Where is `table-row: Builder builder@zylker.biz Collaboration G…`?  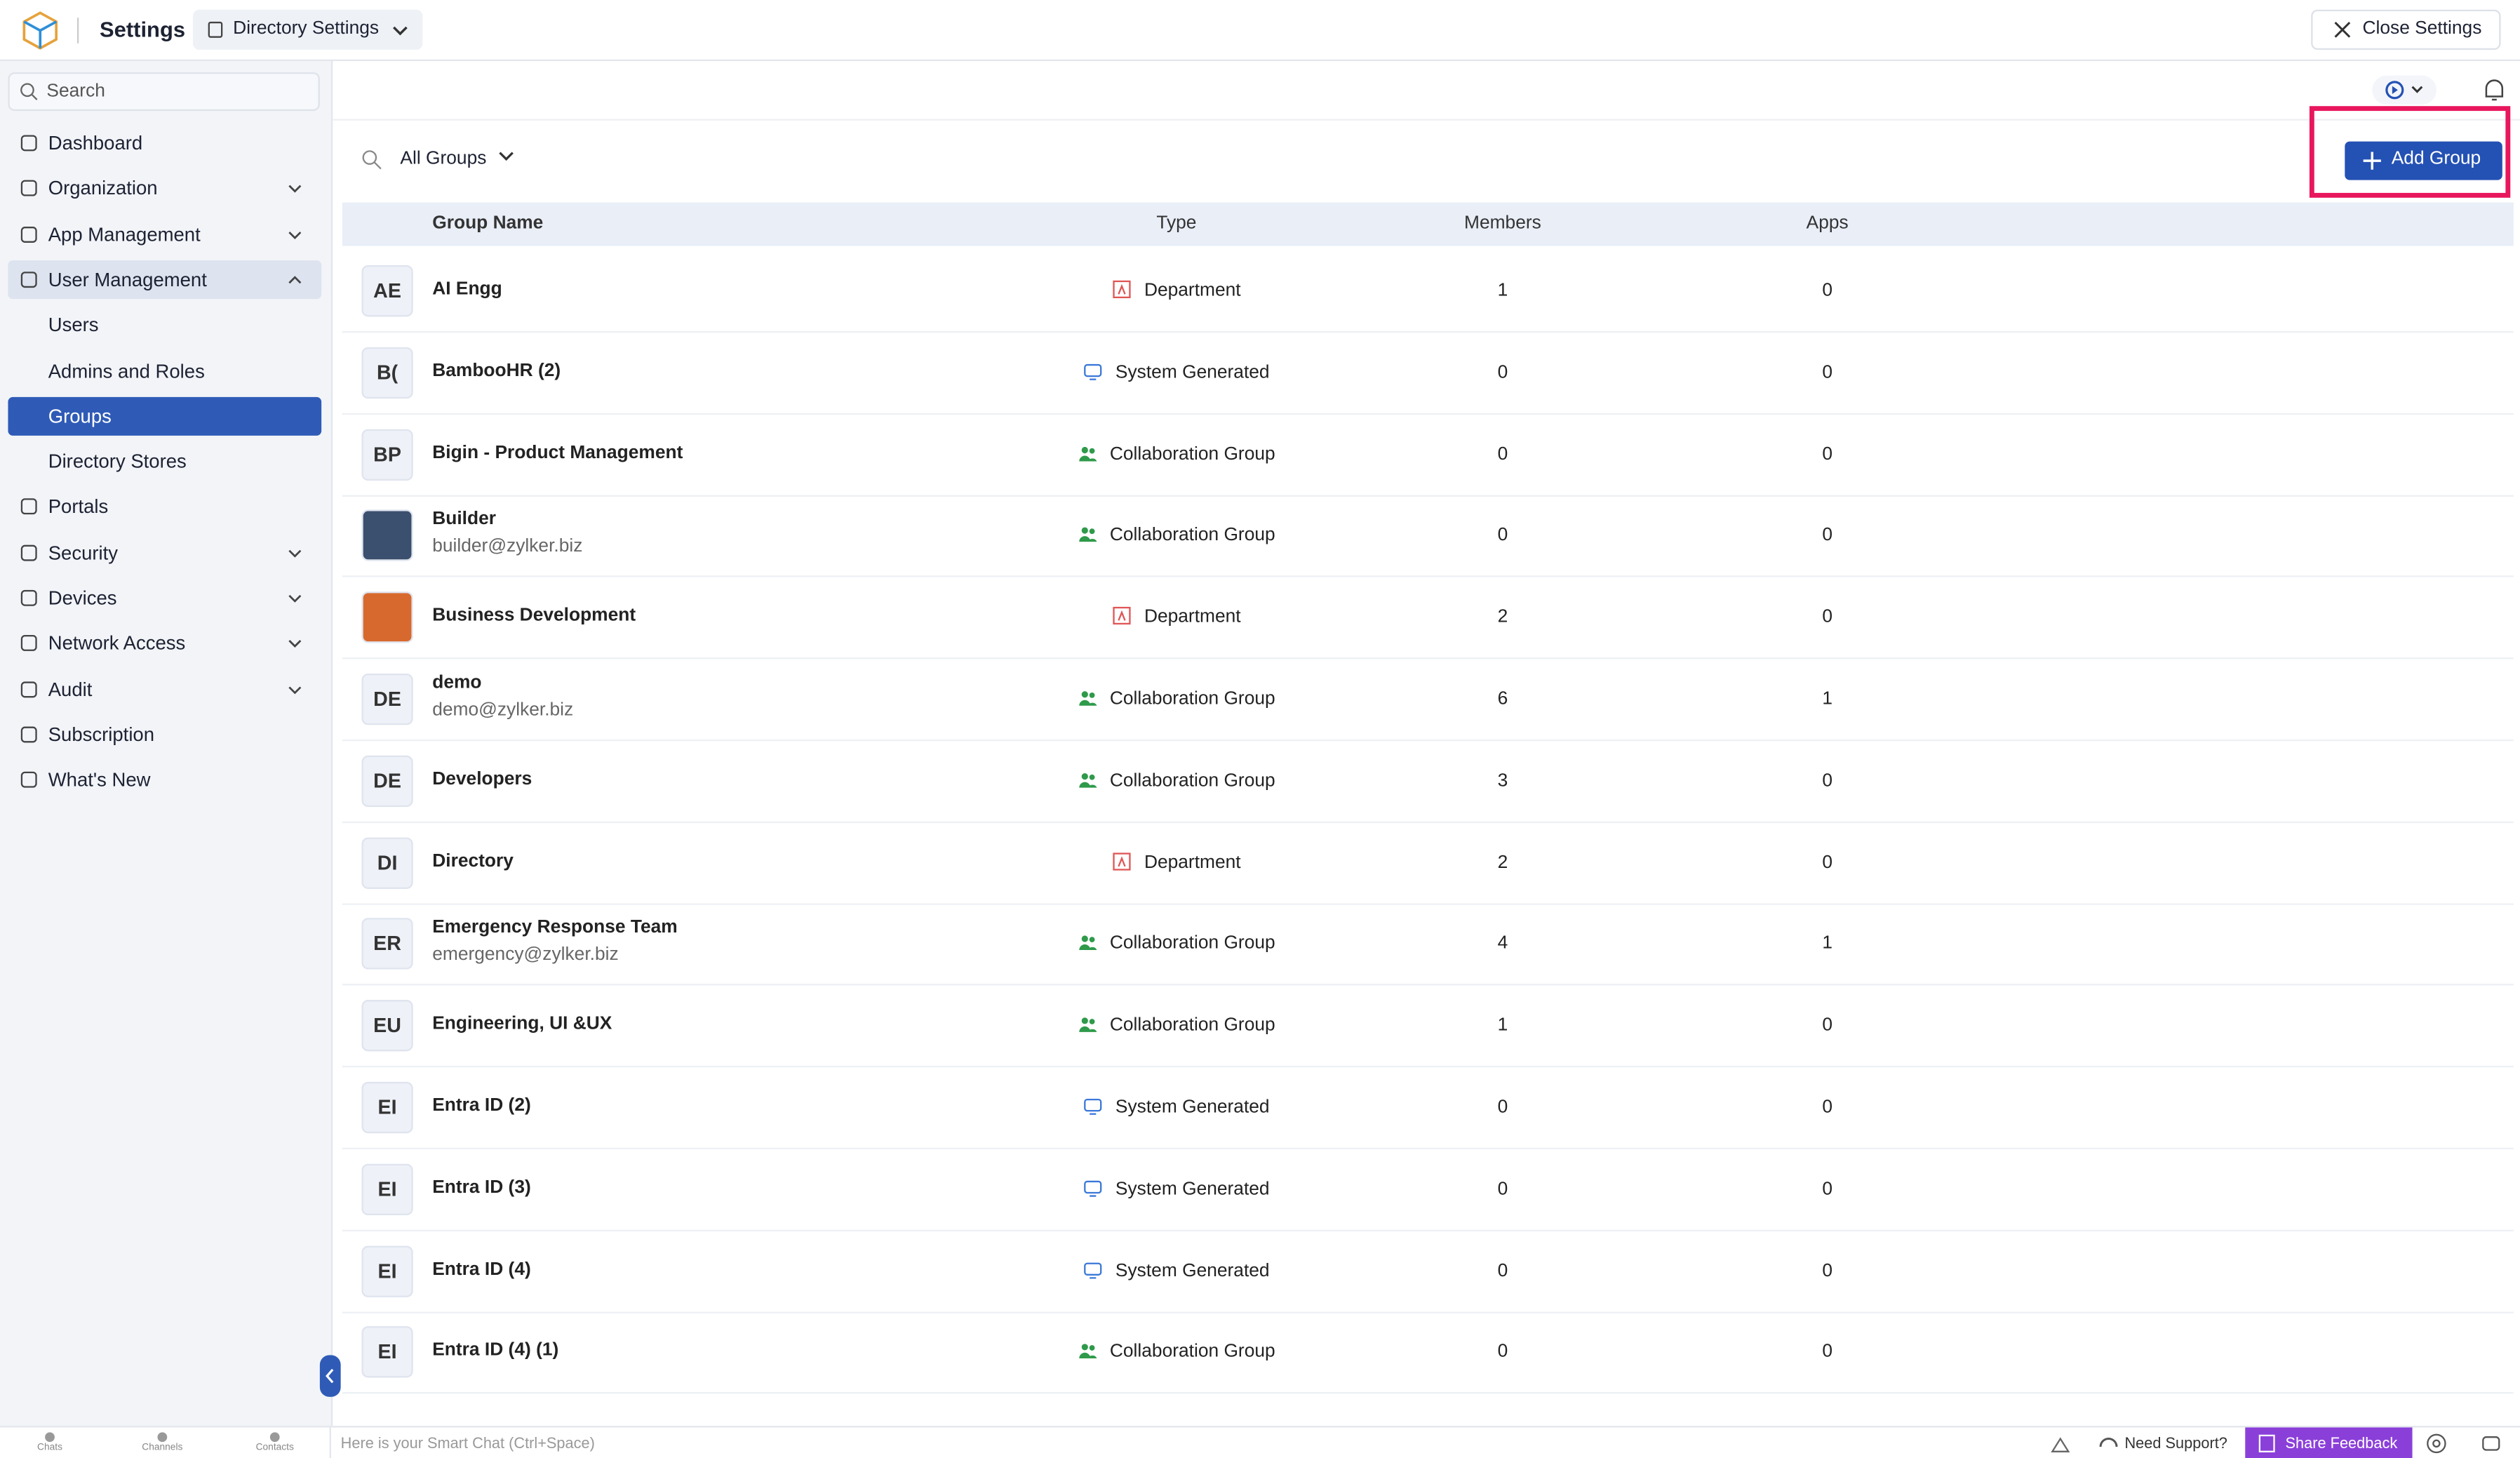 table-row: Builder builder@zylker.biz Collaboration G… is located at coordinates (1428, 537).